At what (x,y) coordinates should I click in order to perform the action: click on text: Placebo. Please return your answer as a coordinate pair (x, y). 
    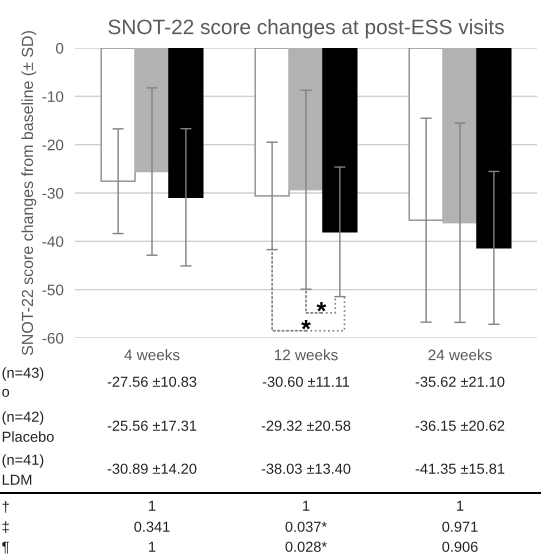
    Looking at the image, I should click on (28, 436).